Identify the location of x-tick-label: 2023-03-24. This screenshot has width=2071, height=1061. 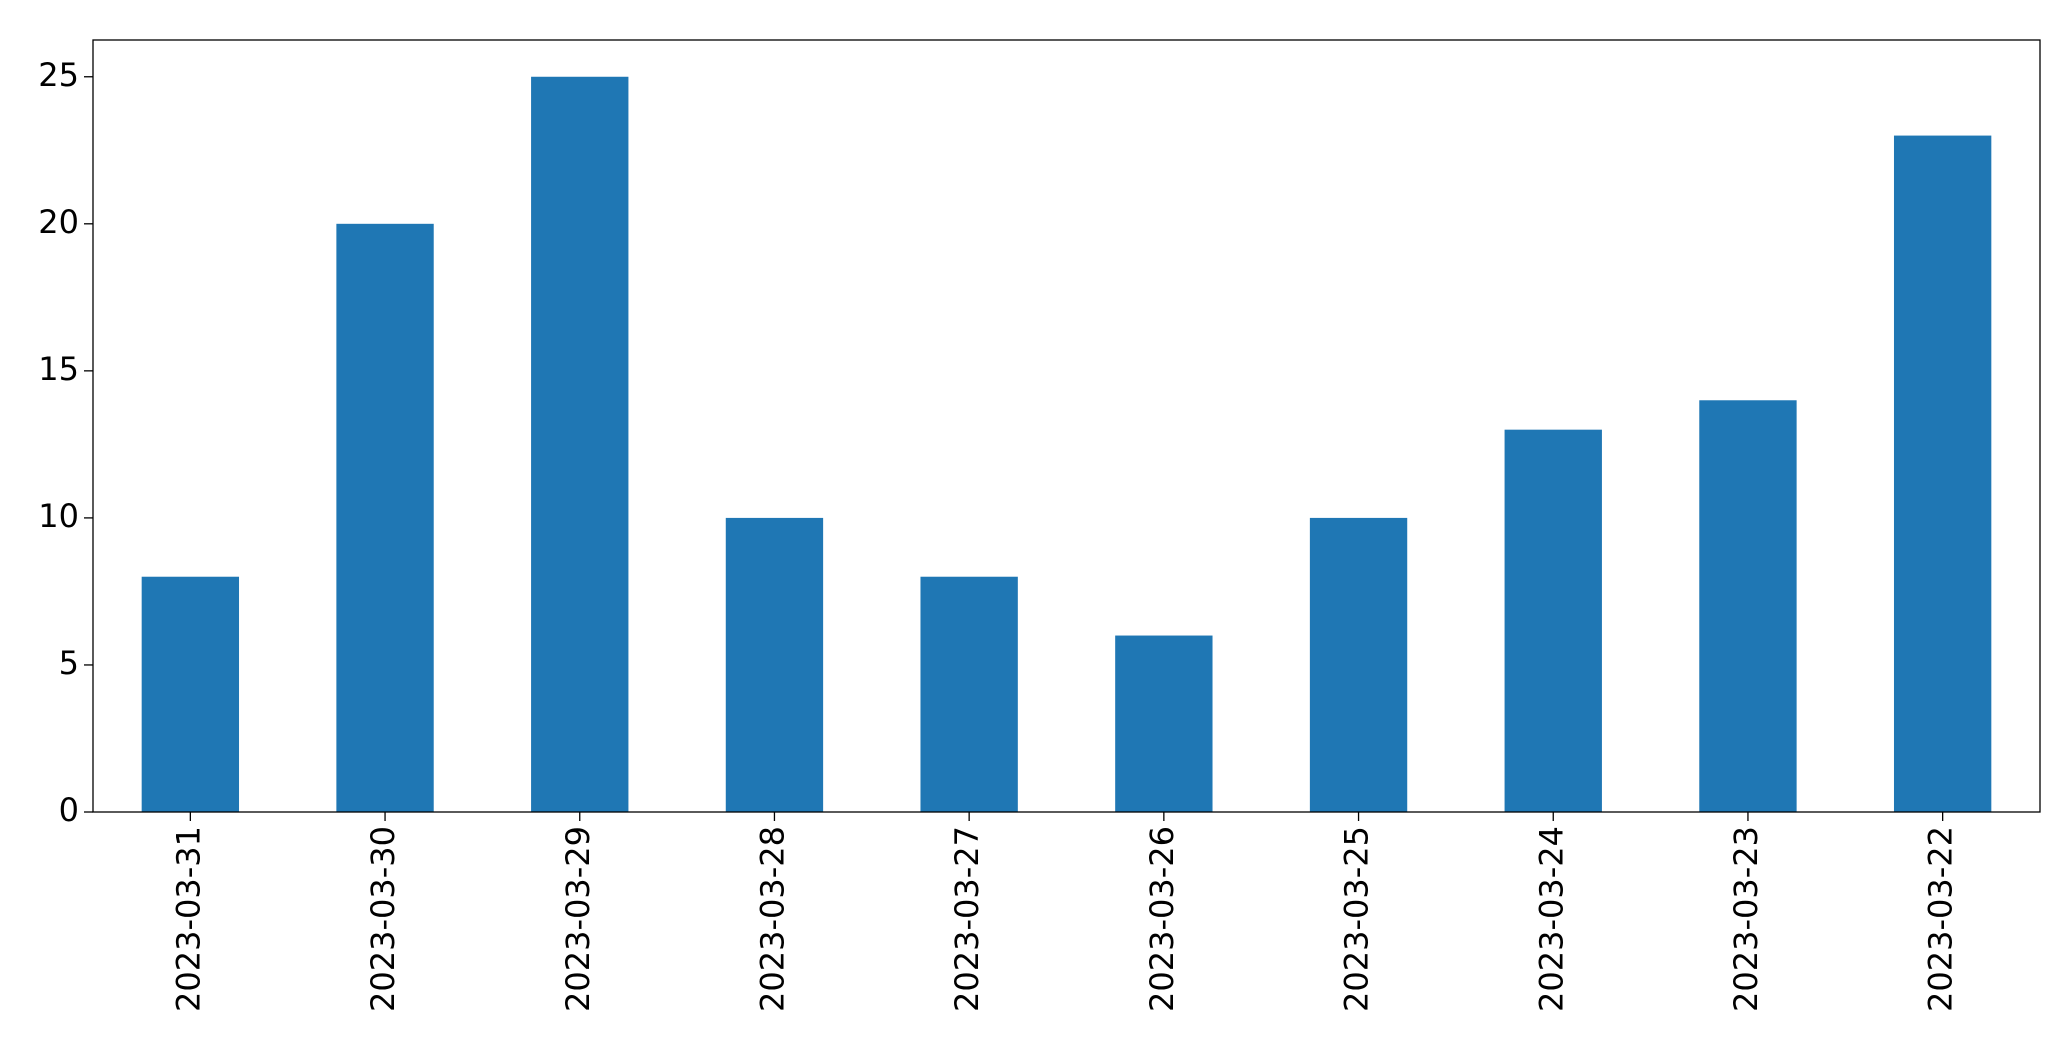
(1551, 919).